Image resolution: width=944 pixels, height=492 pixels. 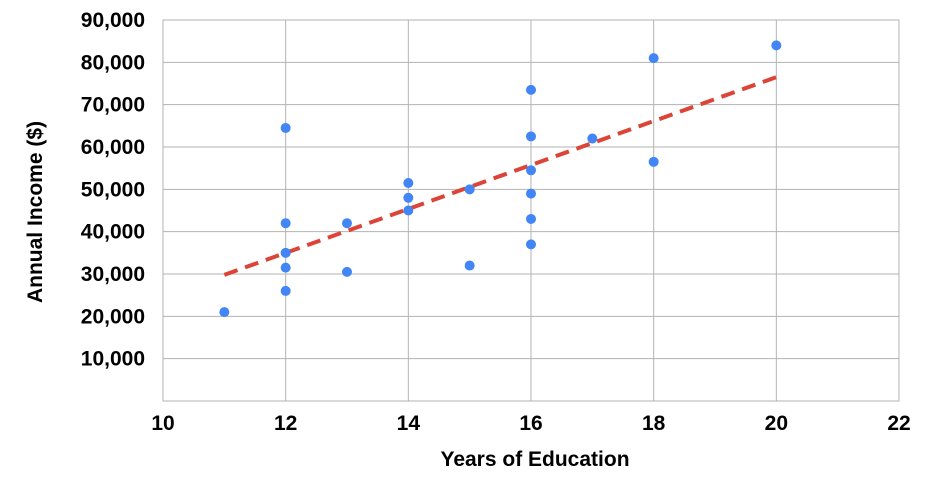 What do you see at coordinates (113, 62) in the screenshot?
I see `y-tick-label: 80,000` at bounding box center [113, 62].